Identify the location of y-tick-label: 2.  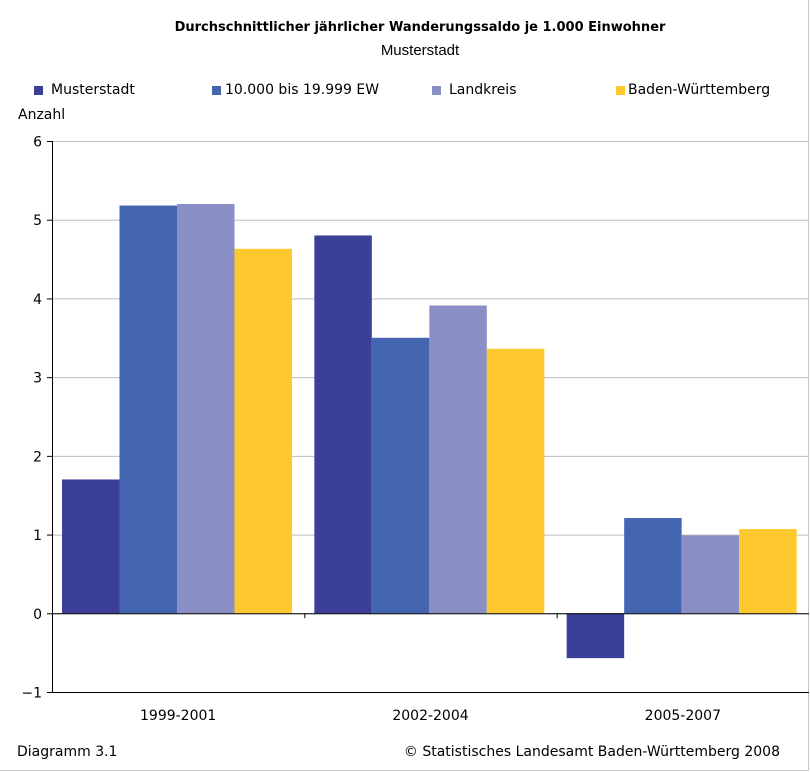
(37, 457).